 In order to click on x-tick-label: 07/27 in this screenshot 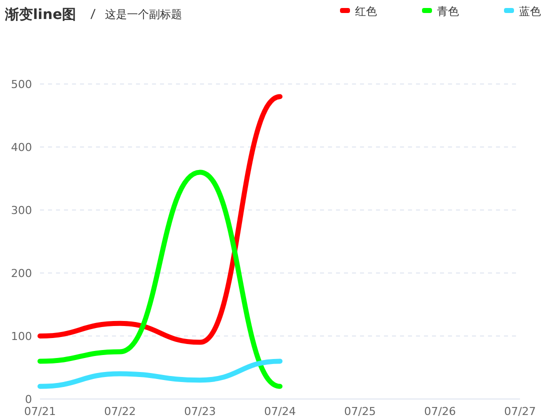, I will do `click(520, 411)`.